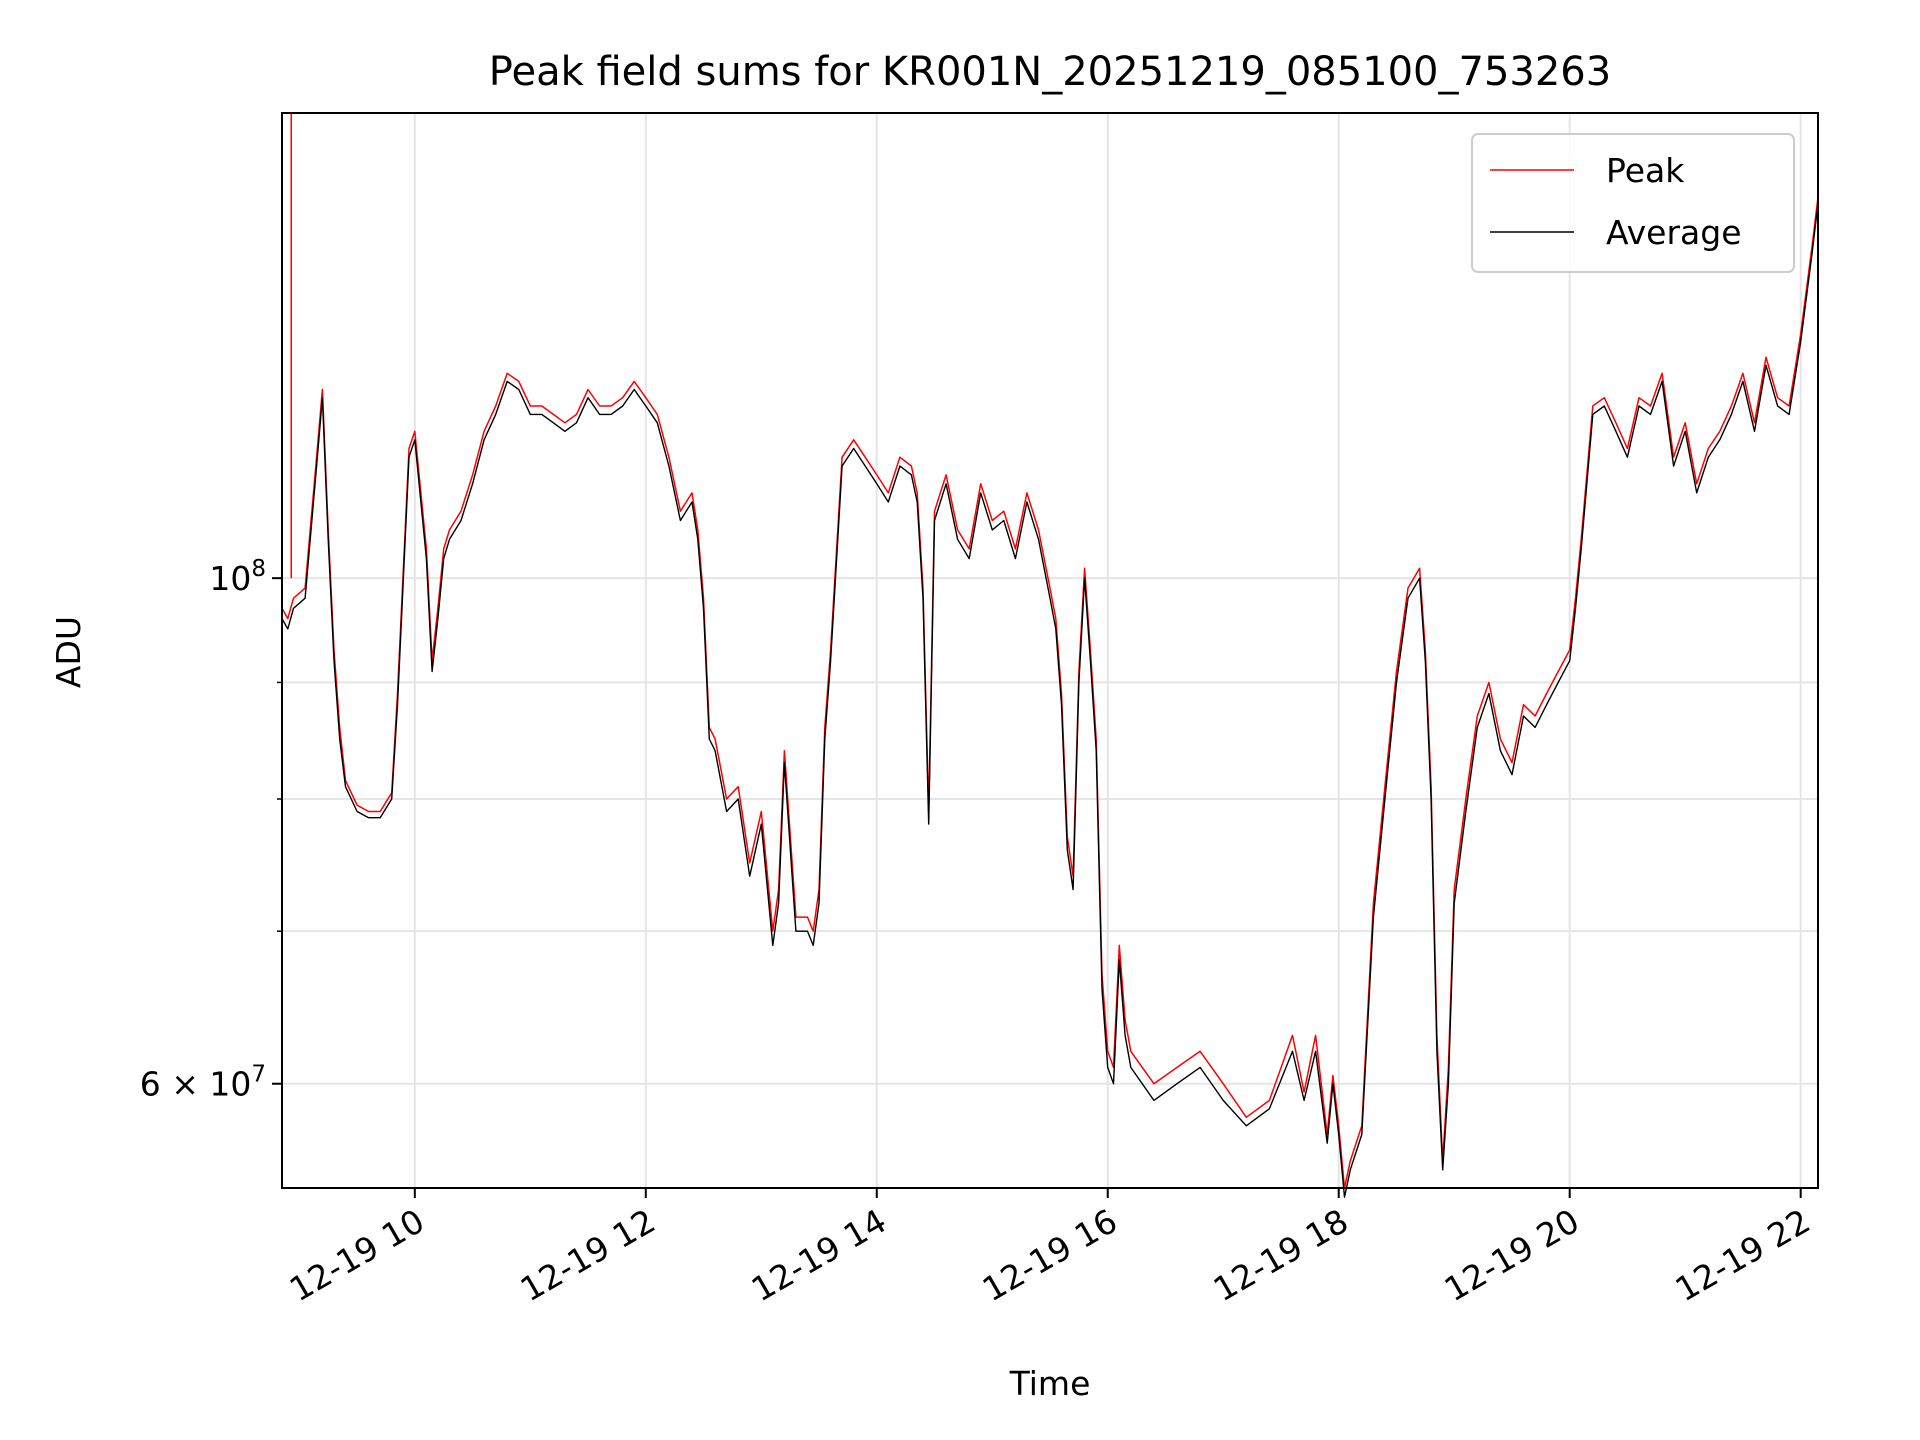 Image resolution: width=1920 pixels, height=1440 pixels. What do you see at coordinates (1674, 232) in the screenshot?
I see `legend-average-label: Average` at bounding box center [1674, 232].